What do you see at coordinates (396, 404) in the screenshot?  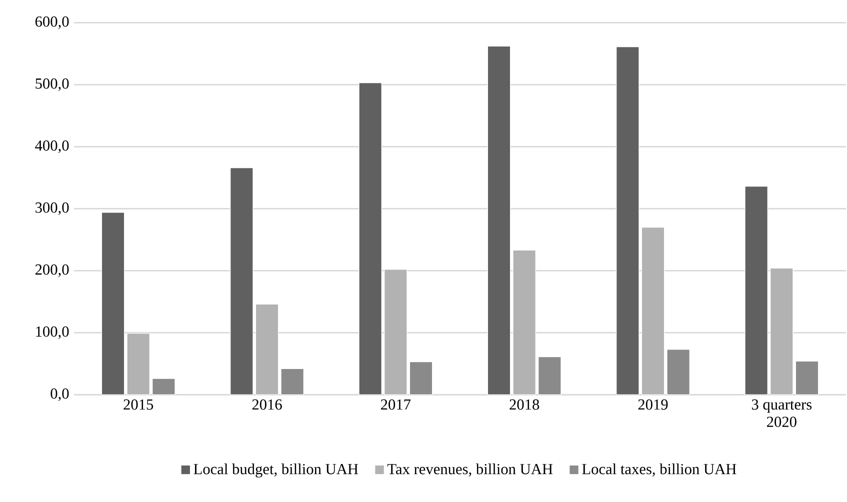 I see `x-tick-label: 2017` at bounding box center [396, 404].